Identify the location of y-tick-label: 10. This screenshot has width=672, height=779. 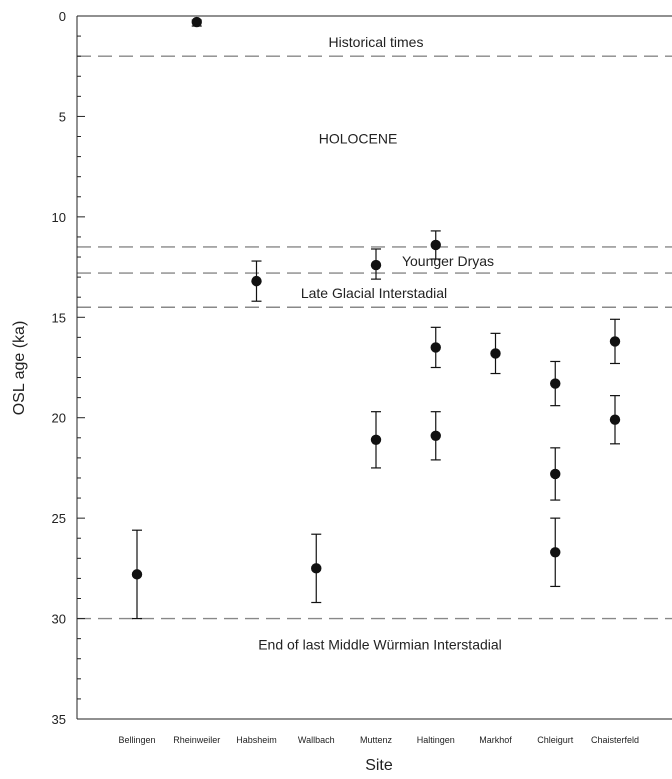
(59, 217).